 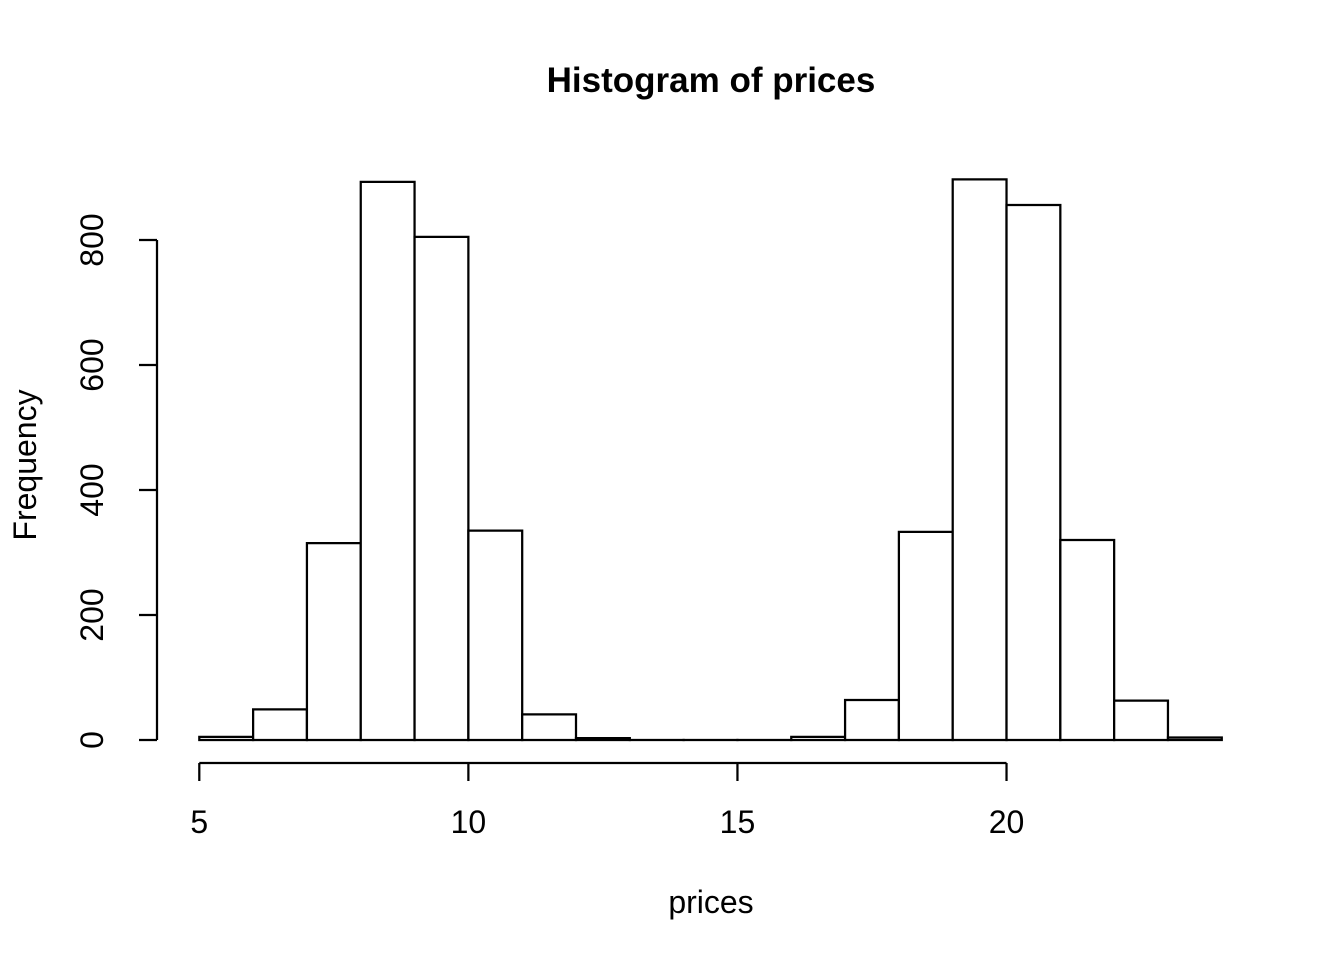 I want to click on x-tick-label: 20, so click(x=1007, y=822).